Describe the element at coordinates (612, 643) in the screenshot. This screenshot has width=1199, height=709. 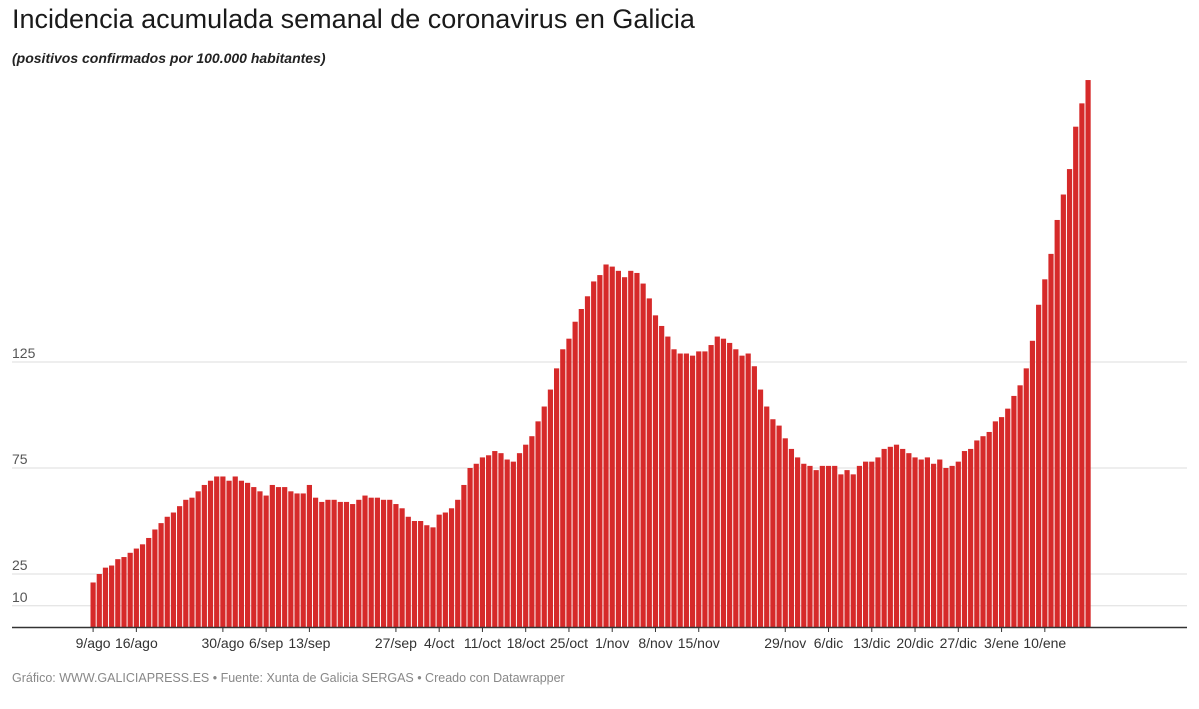
I see `x-tick-label: 1/nov` at that location.